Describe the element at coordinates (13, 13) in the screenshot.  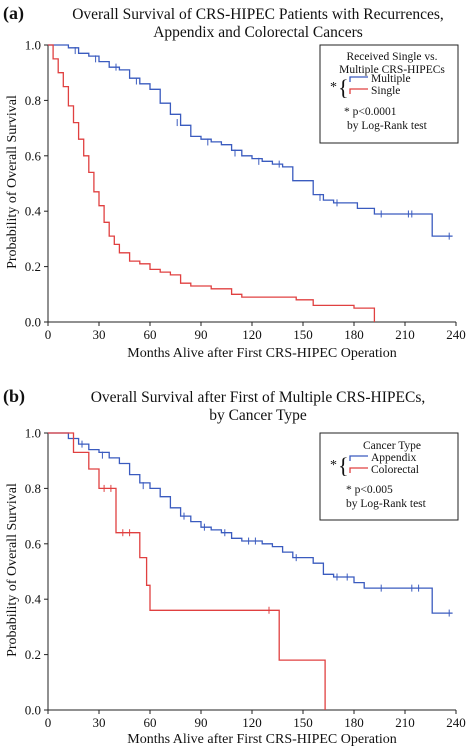
I see `panel-letter: (a)` at that location.